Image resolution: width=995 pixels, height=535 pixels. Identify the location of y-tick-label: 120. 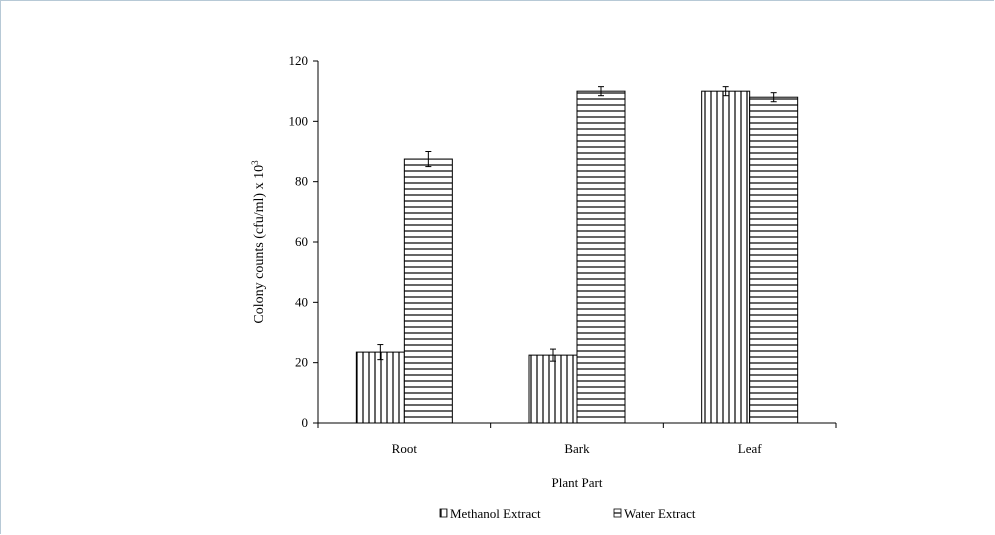
(299, 60).